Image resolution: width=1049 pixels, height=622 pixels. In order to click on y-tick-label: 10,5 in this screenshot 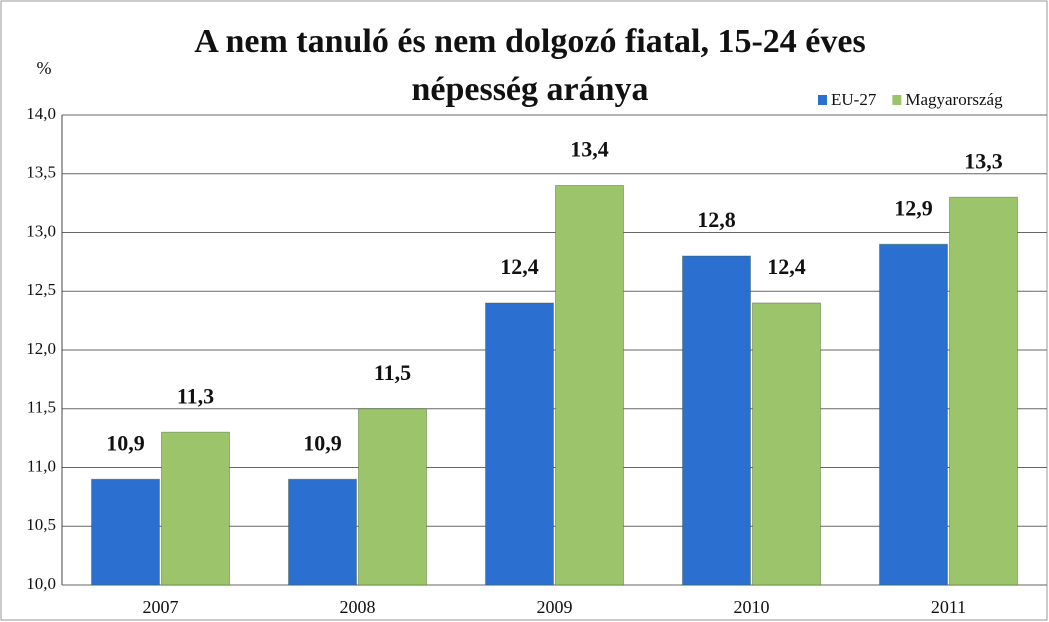, I will do `click(41, 524)`.